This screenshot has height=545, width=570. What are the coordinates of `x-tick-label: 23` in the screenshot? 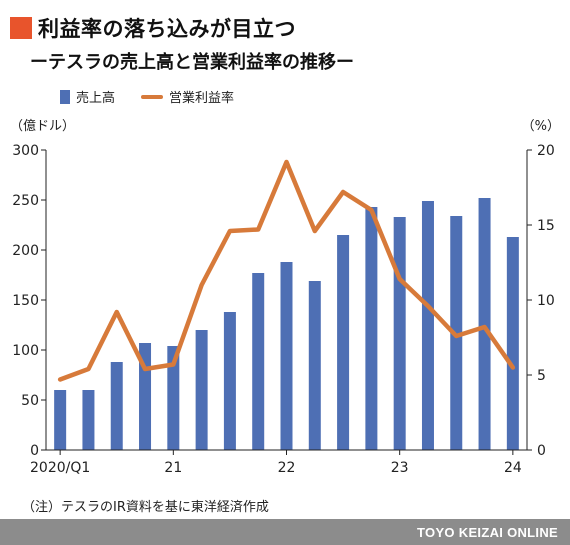 It's located at (400, 468).